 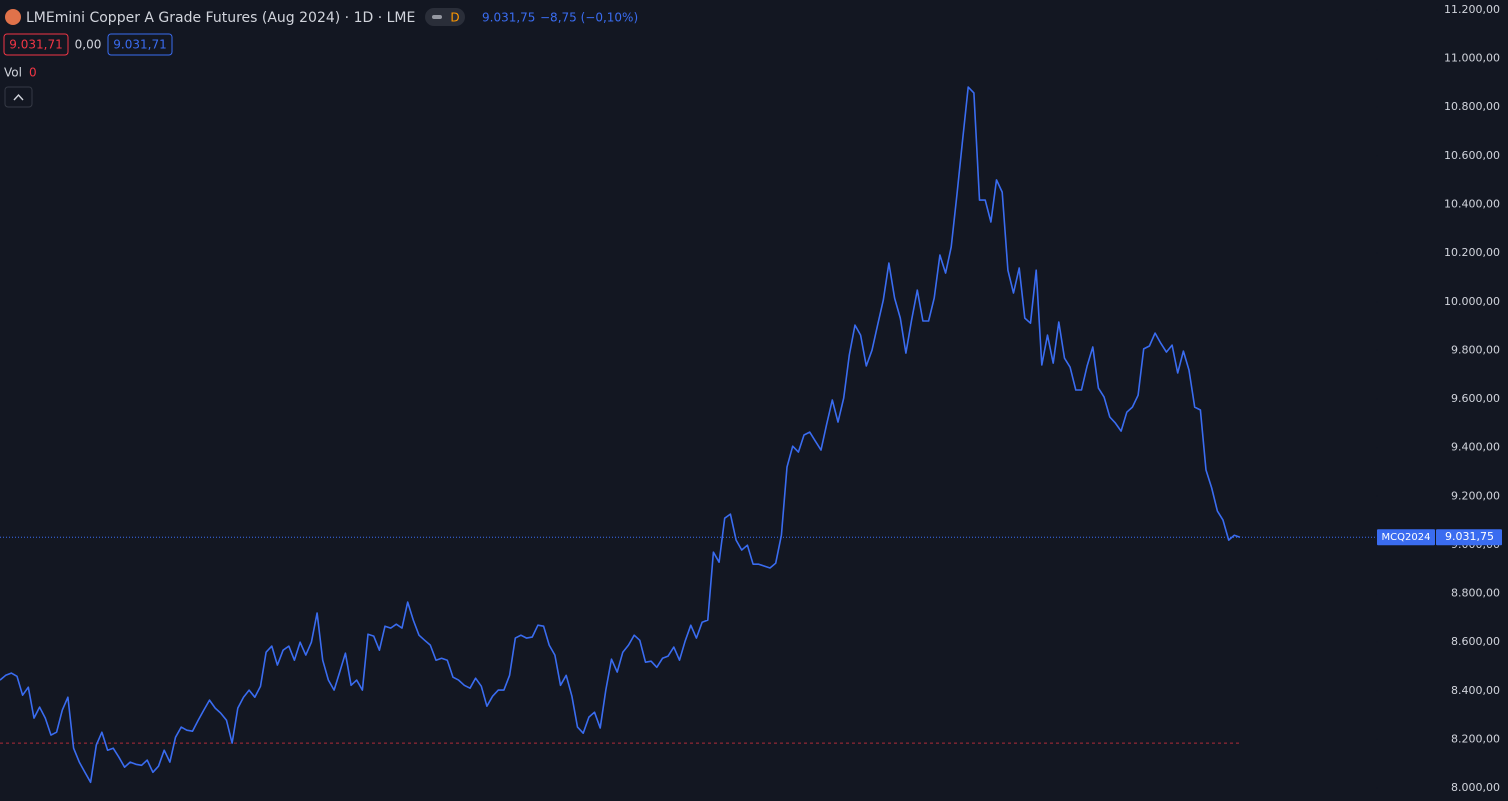 I want to click on volume-value: 0, so click(x=33, y=73).